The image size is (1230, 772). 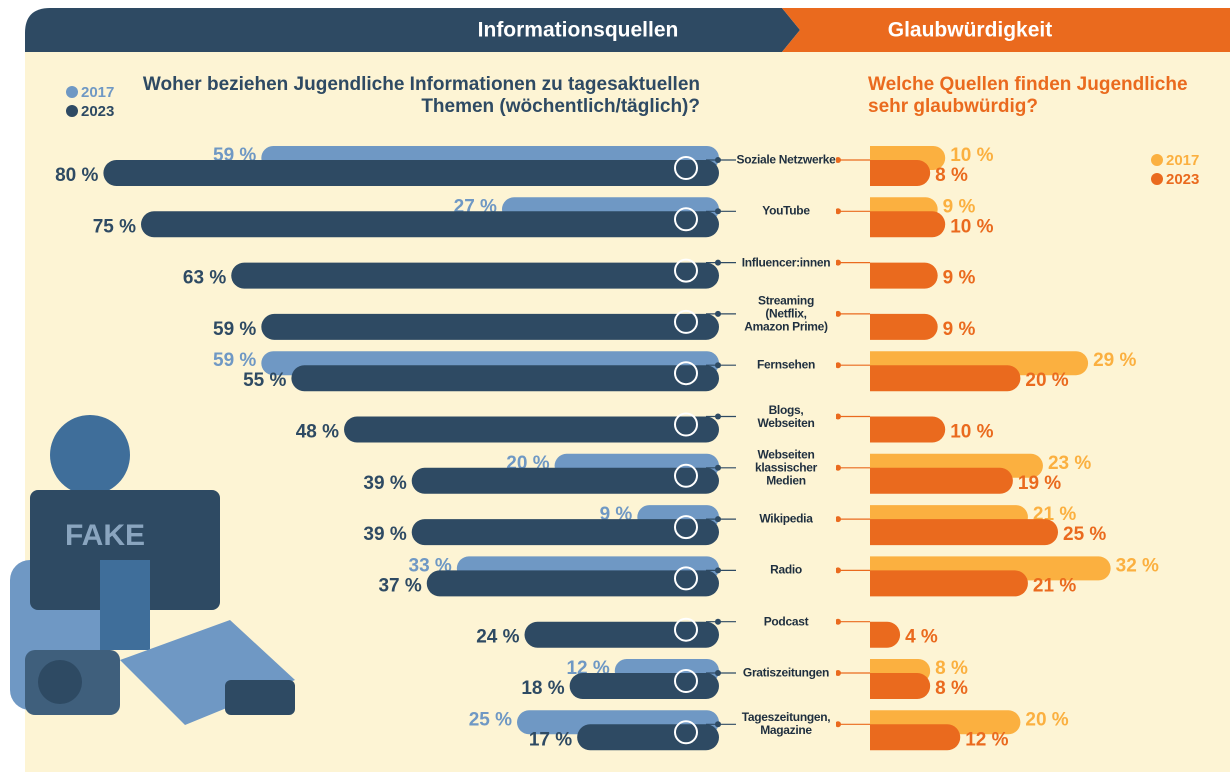 What do you see at coordinates (152, 570) in the screenshot?
I see `illustration: FAKE` at bounding box center [152, 570].